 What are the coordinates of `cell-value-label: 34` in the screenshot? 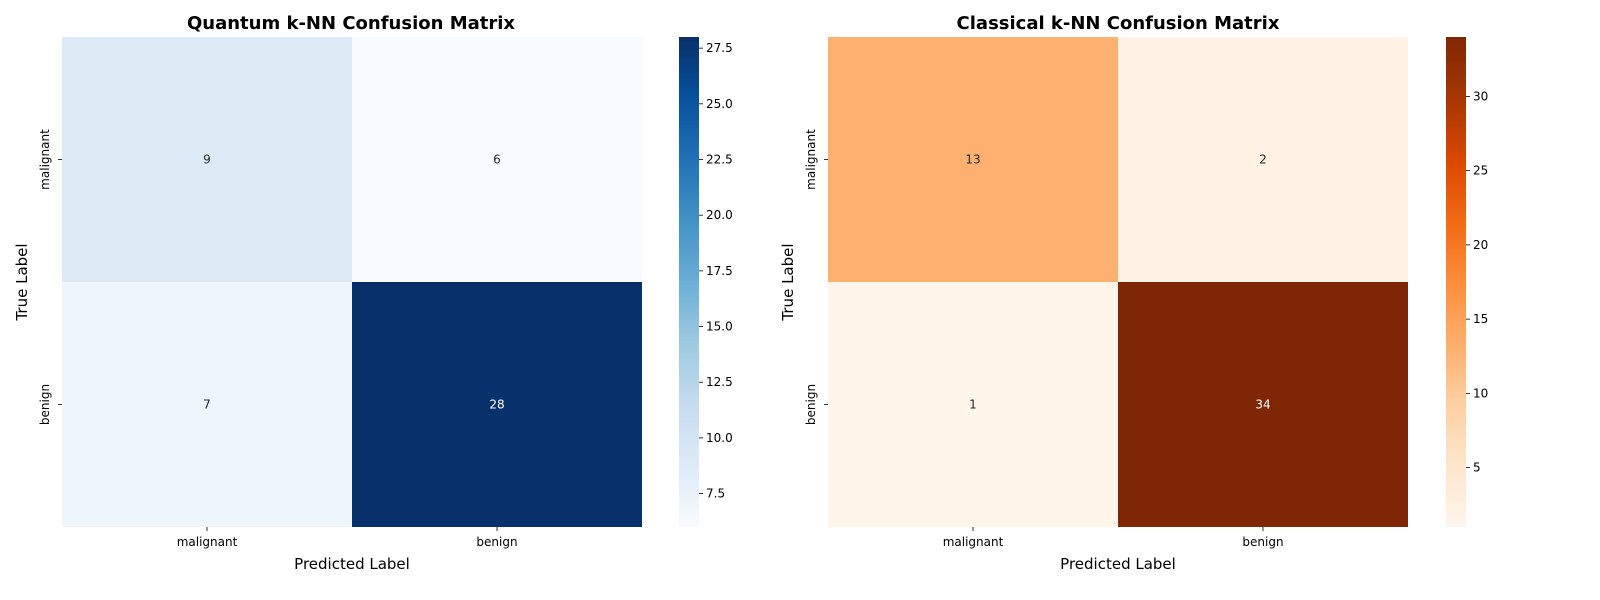 It's located at (1262, 405).